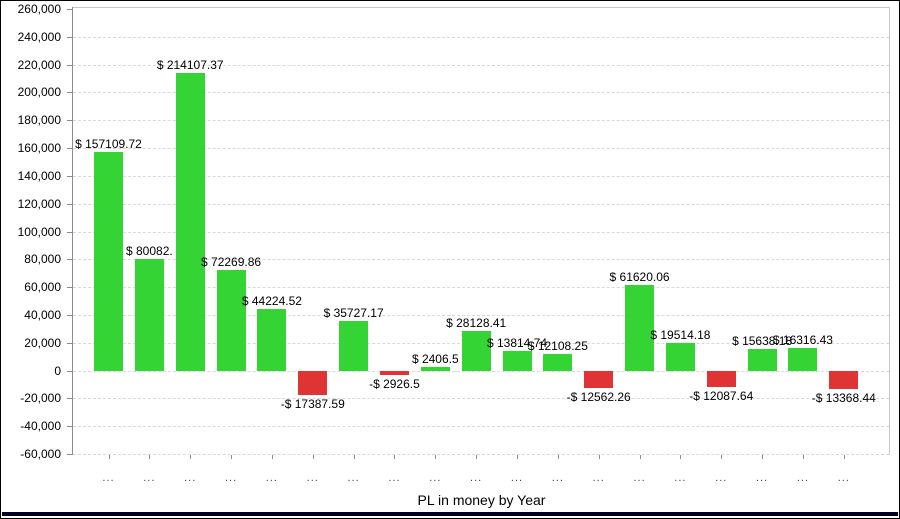 The width and height of the screenshot is (900, 519). Describe the element at coordinates (40, 454) in the screenshot. I see `y-axis-label: -60,000` at that location.